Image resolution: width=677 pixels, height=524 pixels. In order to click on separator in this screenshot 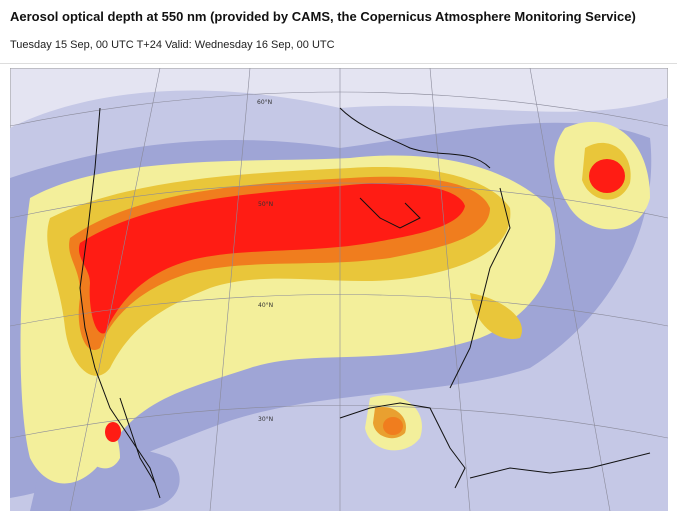, I will do `click(338, 63)`.